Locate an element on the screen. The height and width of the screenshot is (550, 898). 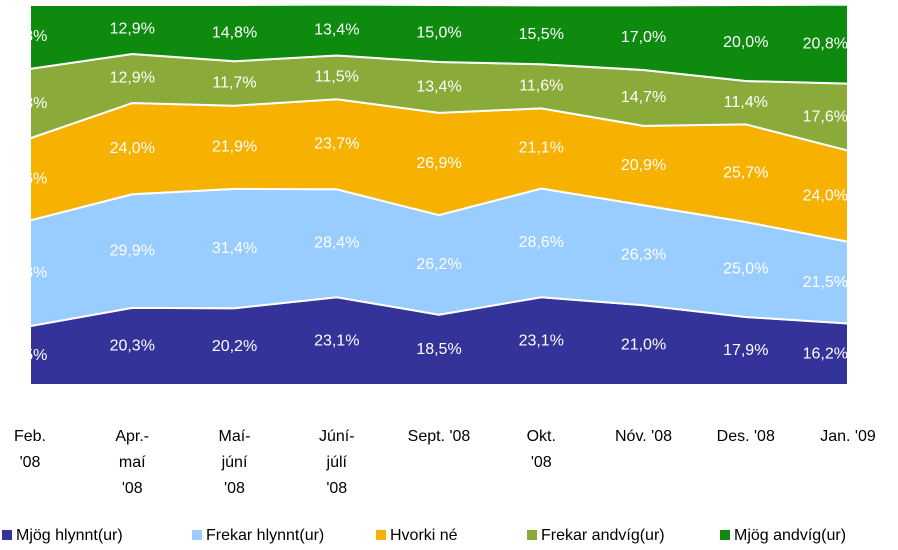
data-label: 29,9% is located at coordinates (132, 250).